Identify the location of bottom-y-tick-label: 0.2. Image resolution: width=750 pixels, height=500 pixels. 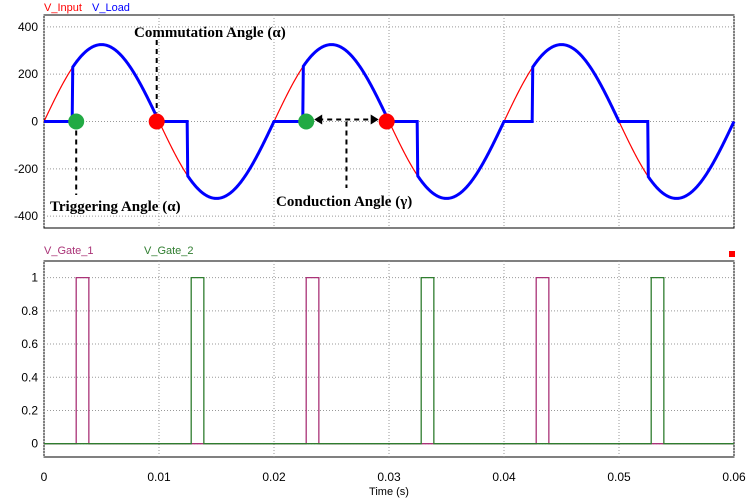
(29, 410).